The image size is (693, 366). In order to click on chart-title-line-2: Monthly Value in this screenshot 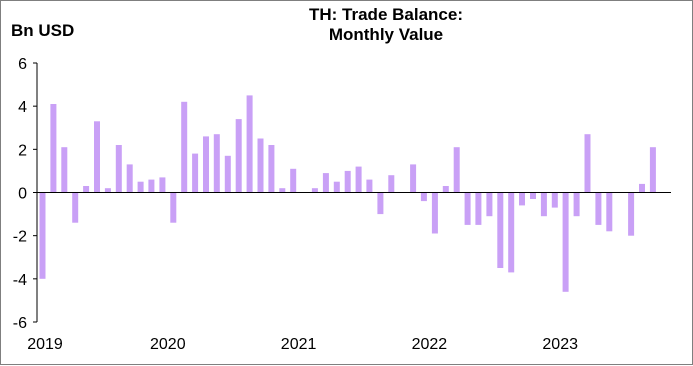, I will do `click(386, 34)`.